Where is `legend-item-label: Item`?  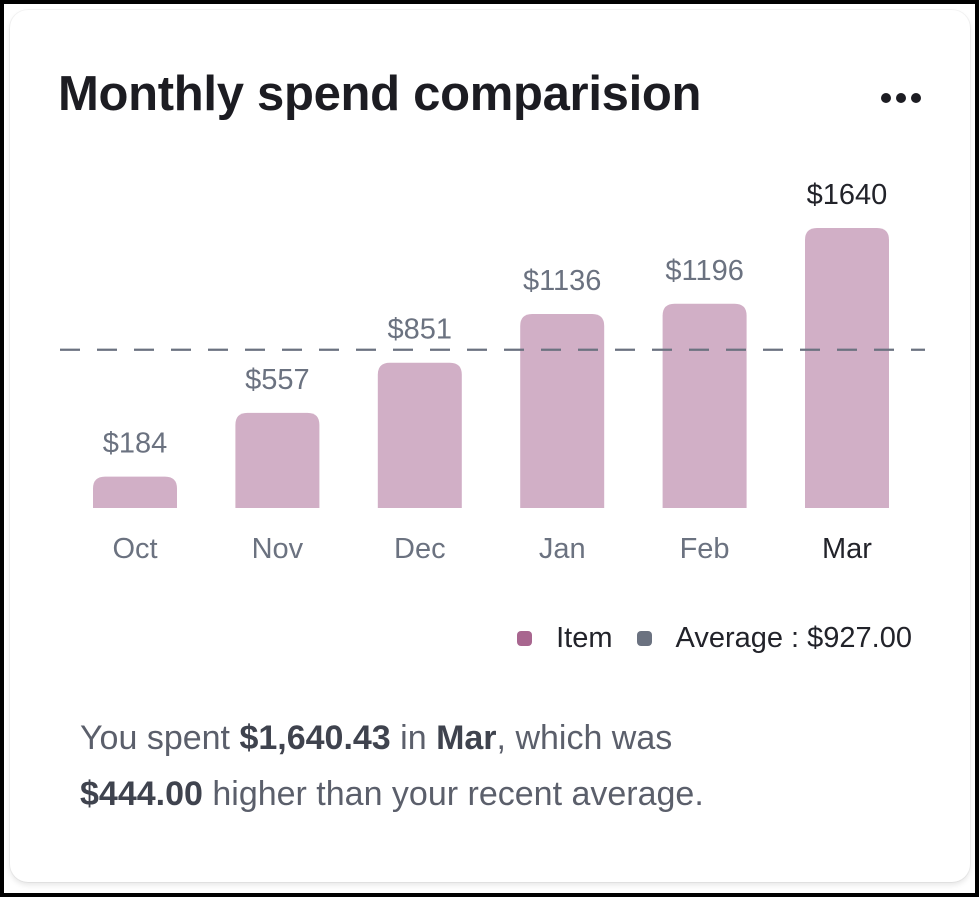
legend-item-label: Item is located at coordinates (584, 638).